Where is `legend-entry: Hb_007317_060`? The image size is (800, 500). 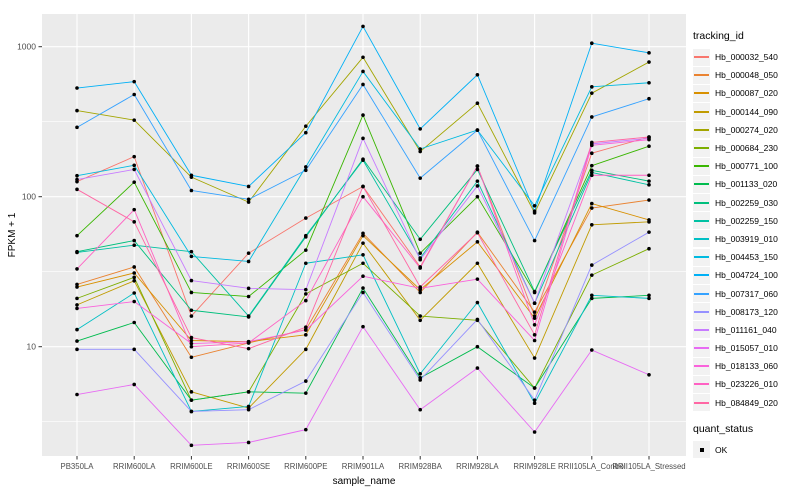
legend-entry: Hb_007317_060 is located at coordinates (746, 293).